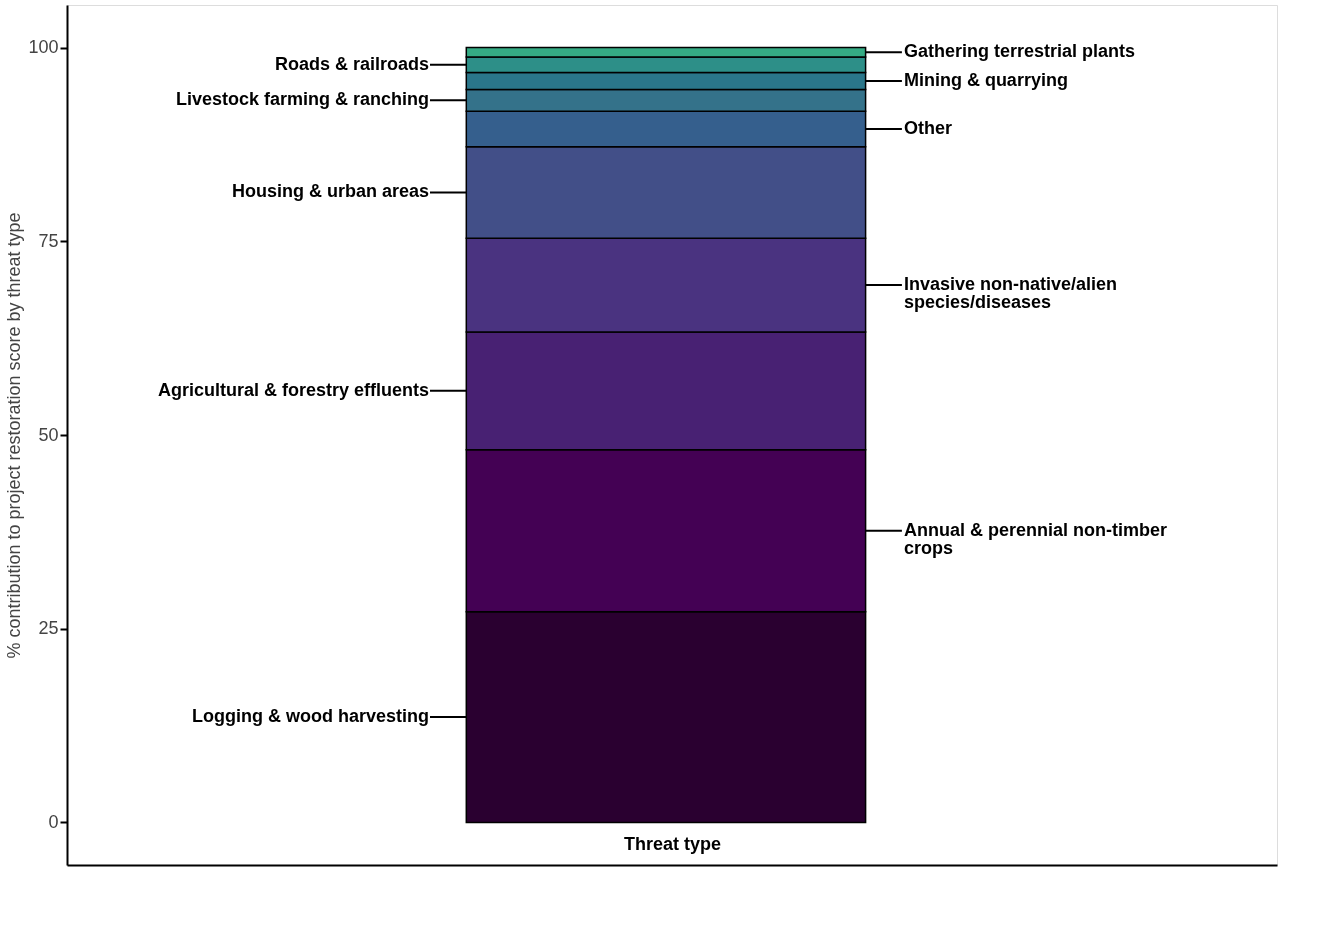  What do you see at coordinates (48, 628) in the screenshot?
I see `y-tick-label: 25` at bounding box center [48, 628].